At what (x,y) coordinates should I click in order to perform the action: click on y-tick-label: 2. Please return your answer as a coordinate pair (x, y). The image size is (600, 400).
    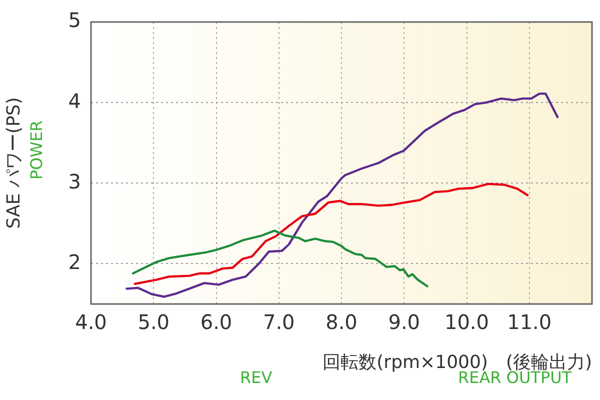
    Looking at the image, I should click on (74, 262).